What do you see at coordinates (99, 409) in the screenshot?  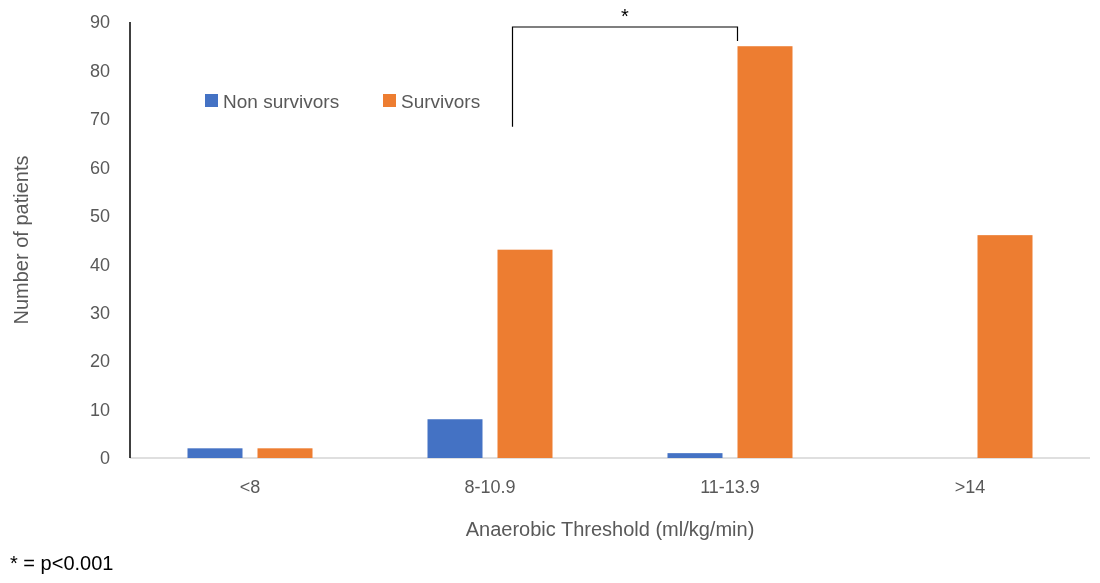 I see `y-tick-label: 10` at bounding box center [99, 409].